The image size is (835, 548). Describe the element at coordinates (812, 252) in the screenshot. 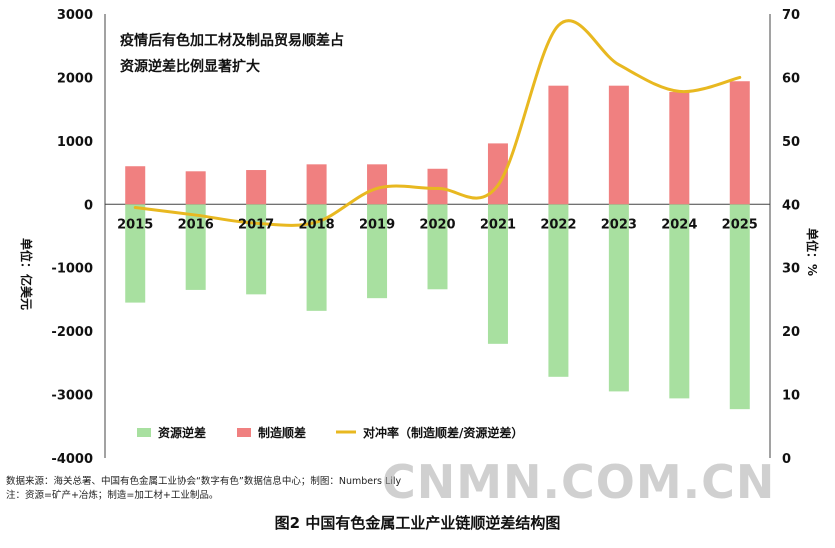

I see `y2-axis-title: 单位：%` at that location.